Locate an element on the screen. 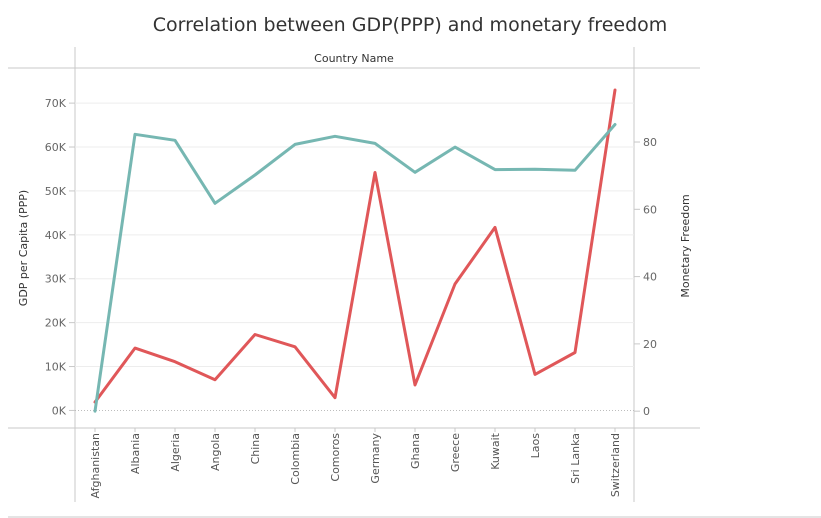  right-tick-label: 40 is located at coordinates (650, 277).